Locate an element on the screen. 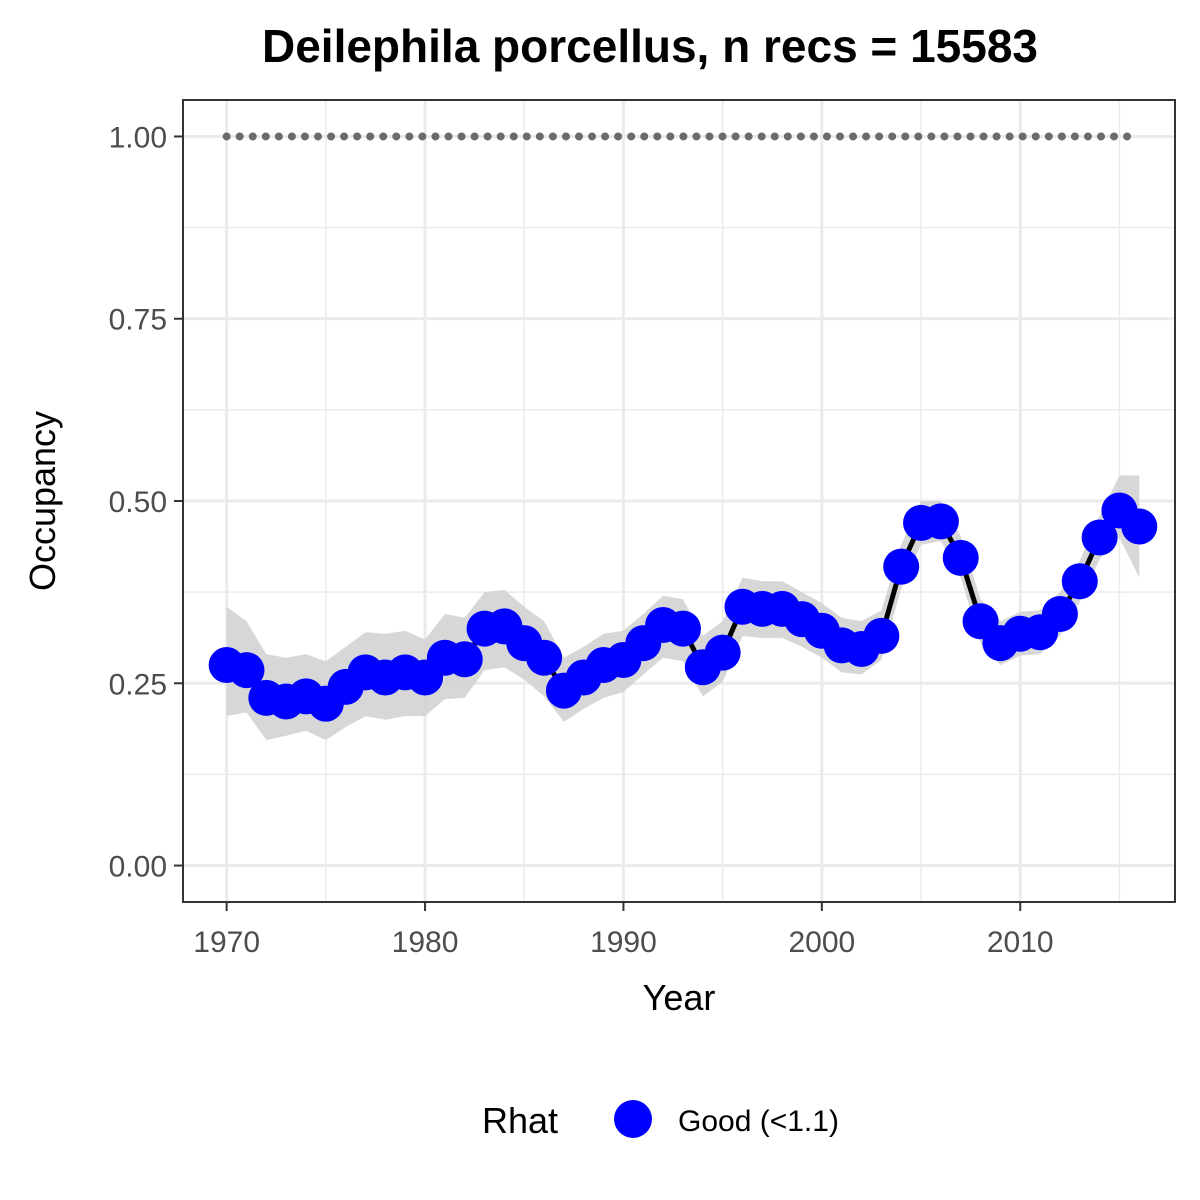 This screenshot has height=1200, width=1200. legend-title: Rhat is located at coordinates (520, 1120).